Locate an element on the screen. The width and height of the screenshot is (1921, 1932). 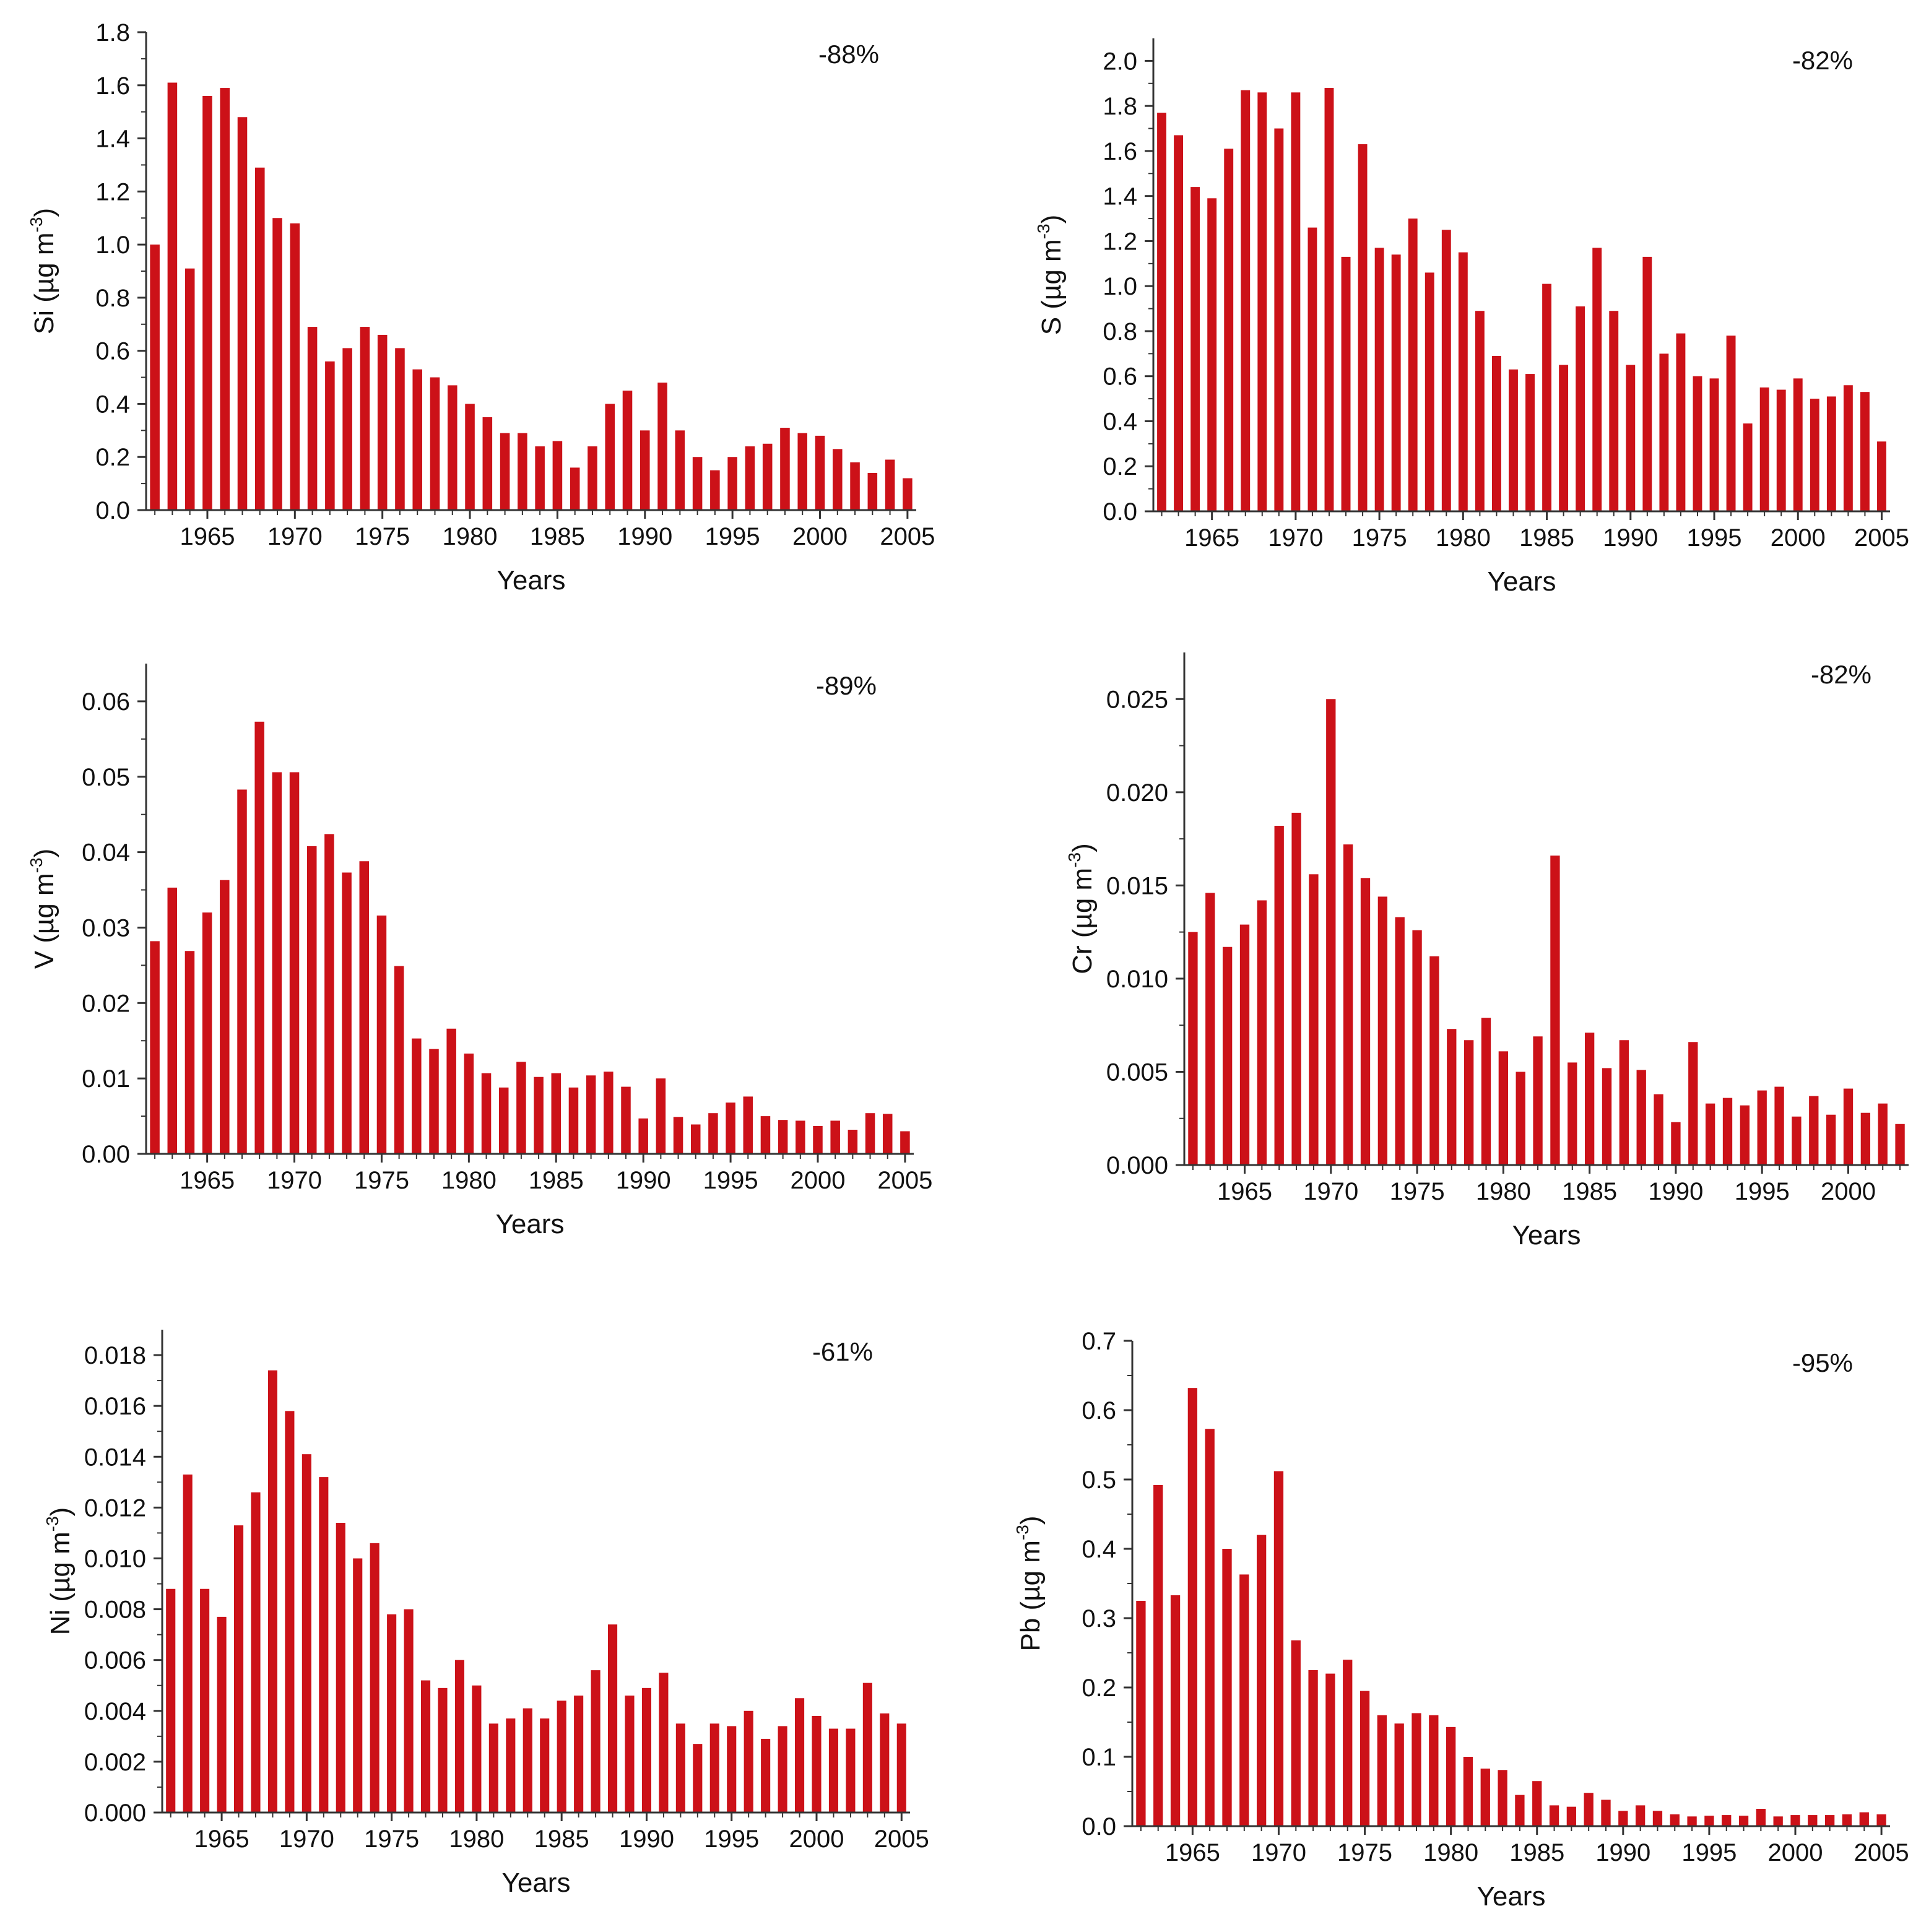
bar-1985 is located at coordinates (1589, 1099).